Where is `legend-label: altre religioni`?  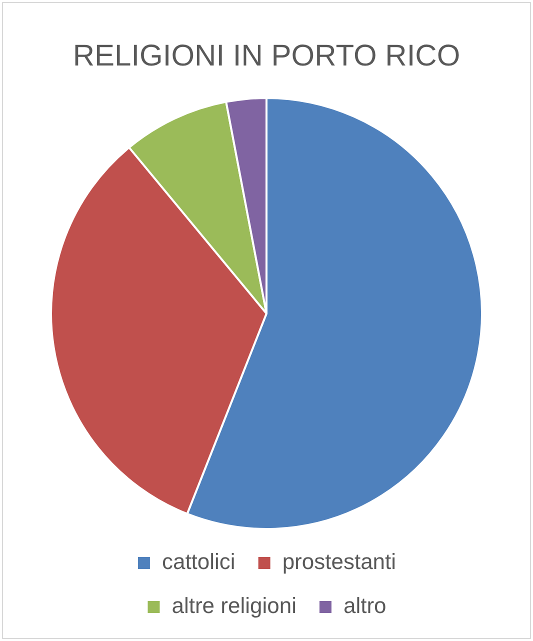
legend-label: altre religioni is located at coordinates (234, 605).